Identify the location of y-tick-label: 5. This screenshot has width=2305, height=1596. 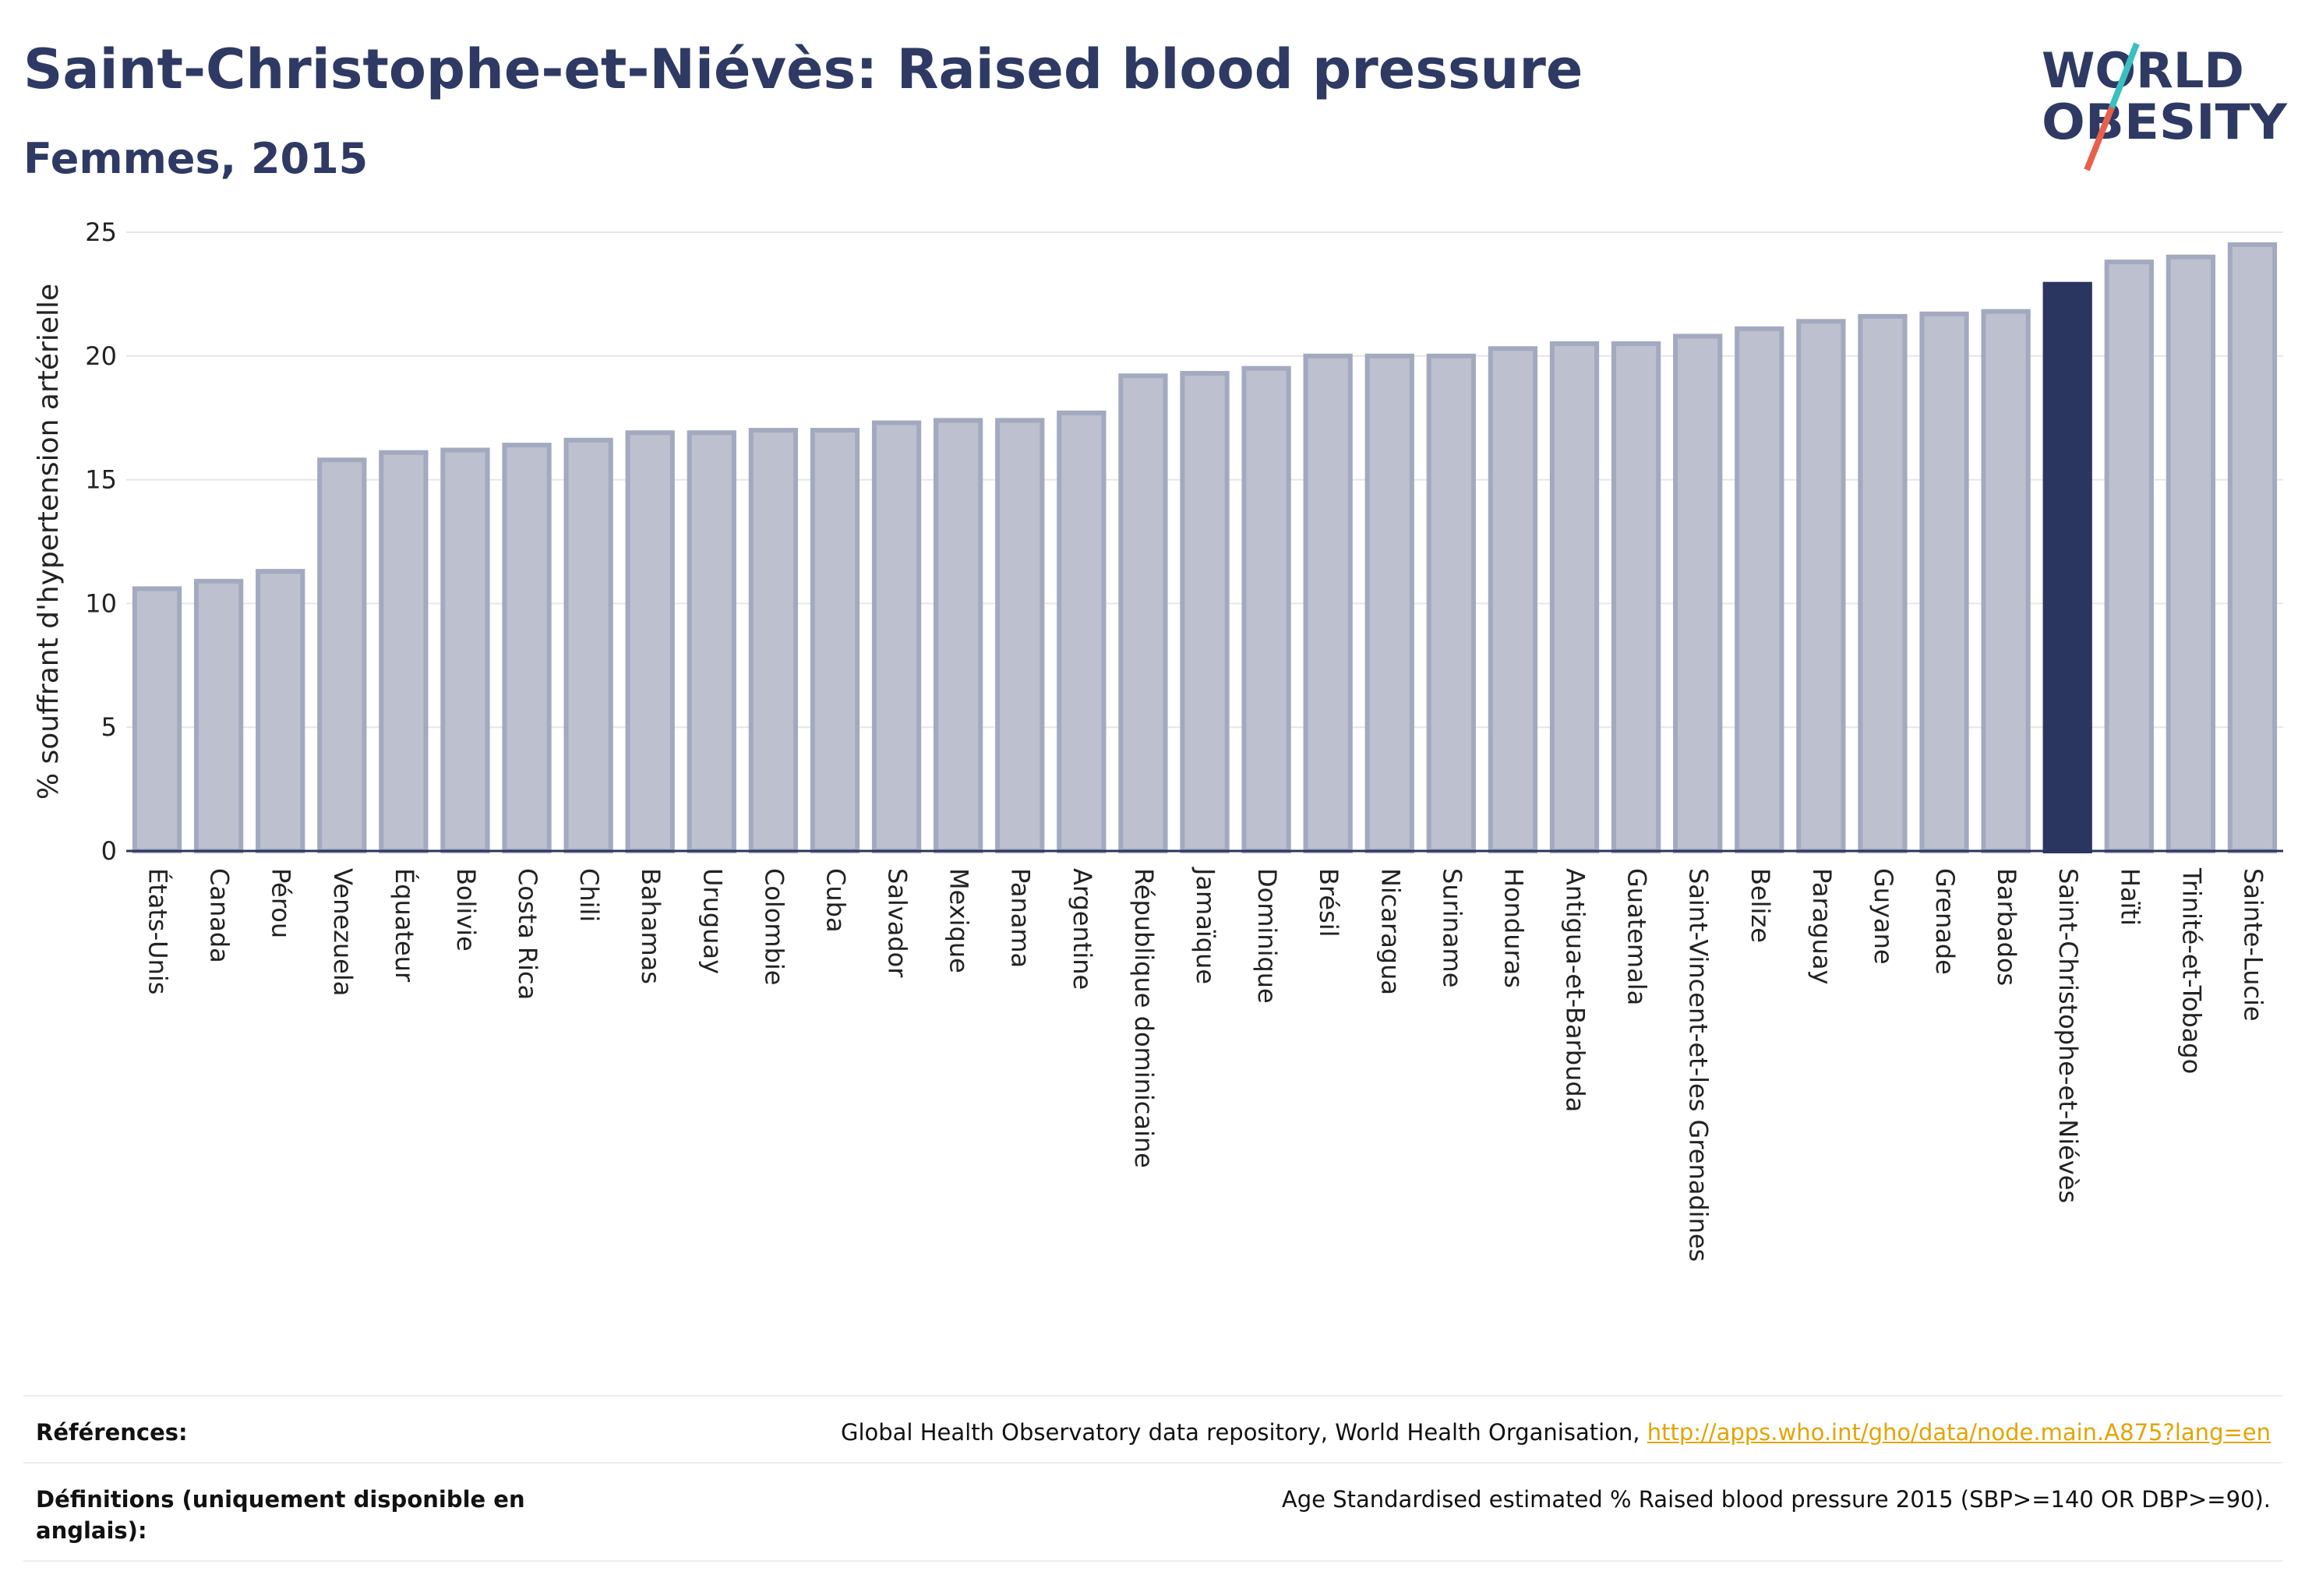
(109, 727).